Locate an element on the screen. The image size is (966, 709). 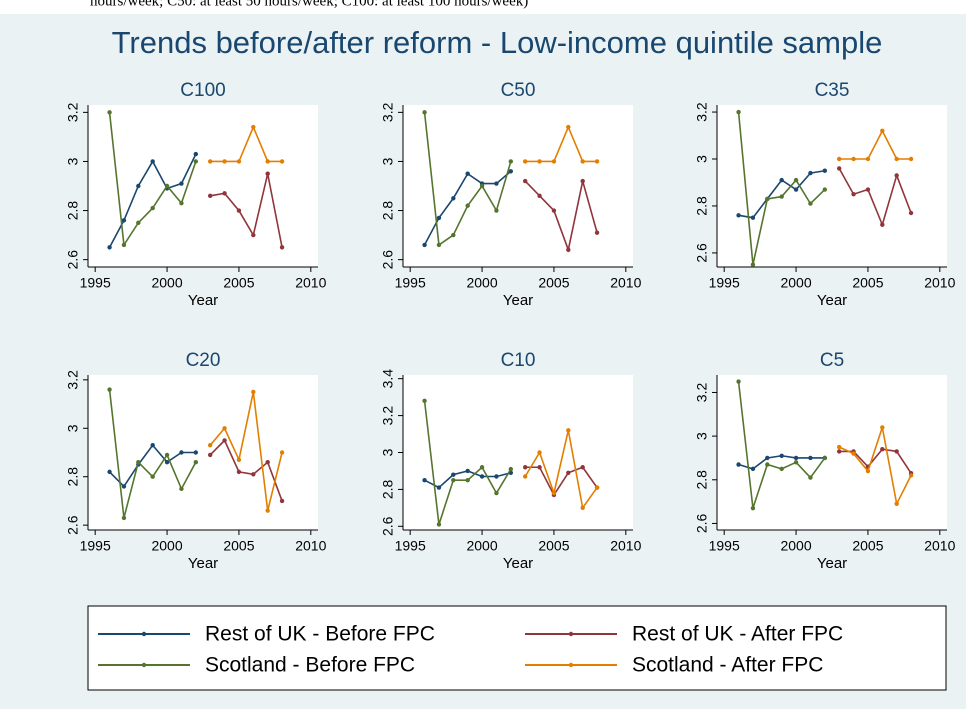
plot-area is located at coordinates (518, 186).